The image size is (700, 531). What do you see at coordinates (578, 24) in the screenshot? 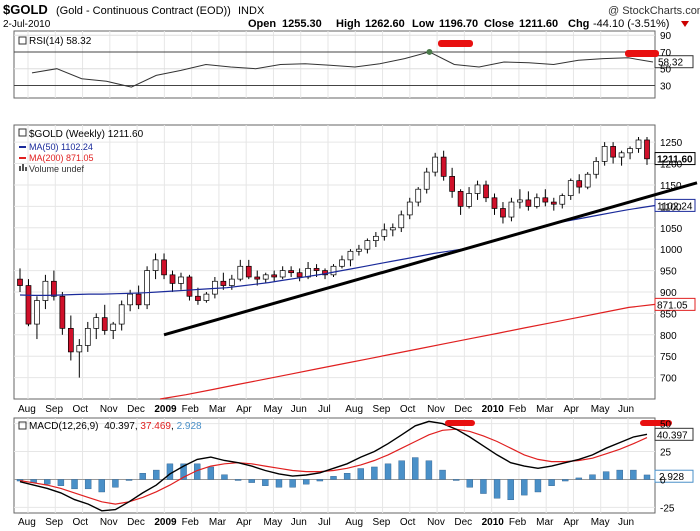
I see `chg-label: Chg` at bounding box center [578, 24].